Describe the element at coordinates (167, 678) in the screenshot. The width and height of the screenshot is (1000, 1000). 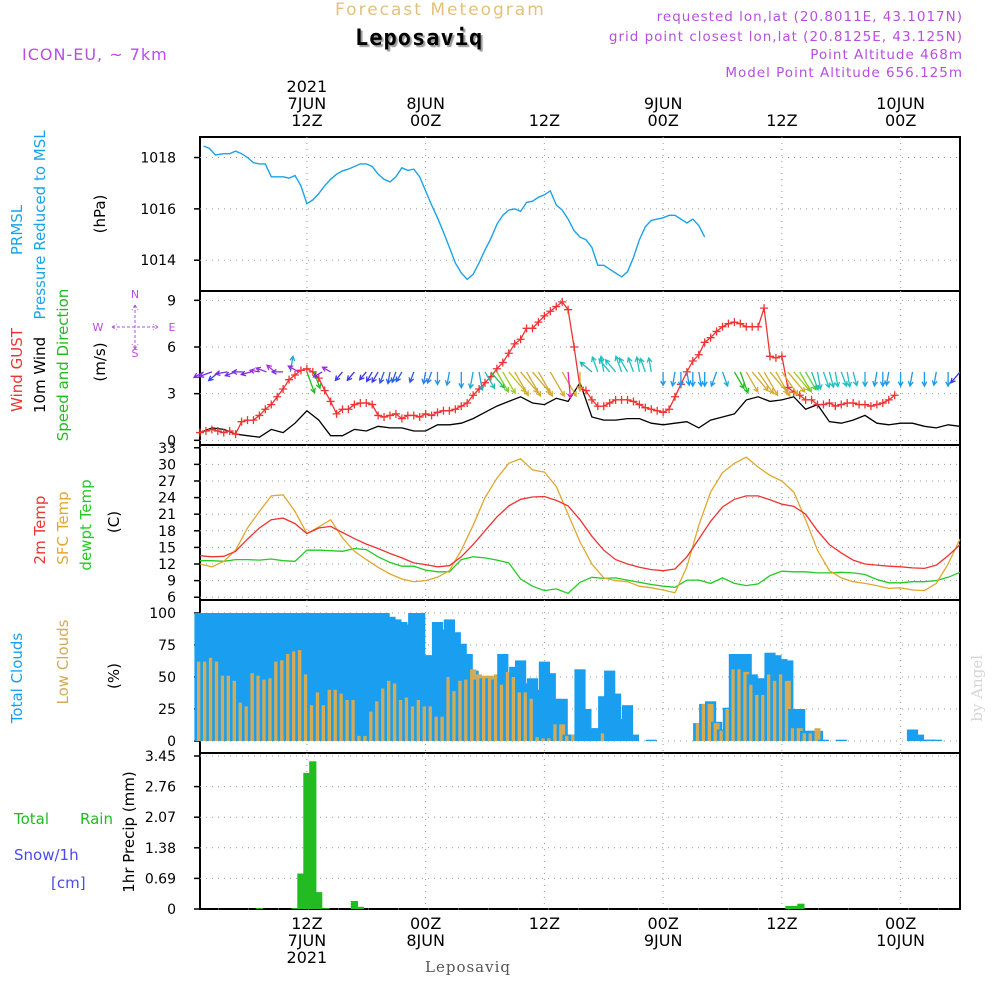
I see `y-tick-label: 50` at that location.